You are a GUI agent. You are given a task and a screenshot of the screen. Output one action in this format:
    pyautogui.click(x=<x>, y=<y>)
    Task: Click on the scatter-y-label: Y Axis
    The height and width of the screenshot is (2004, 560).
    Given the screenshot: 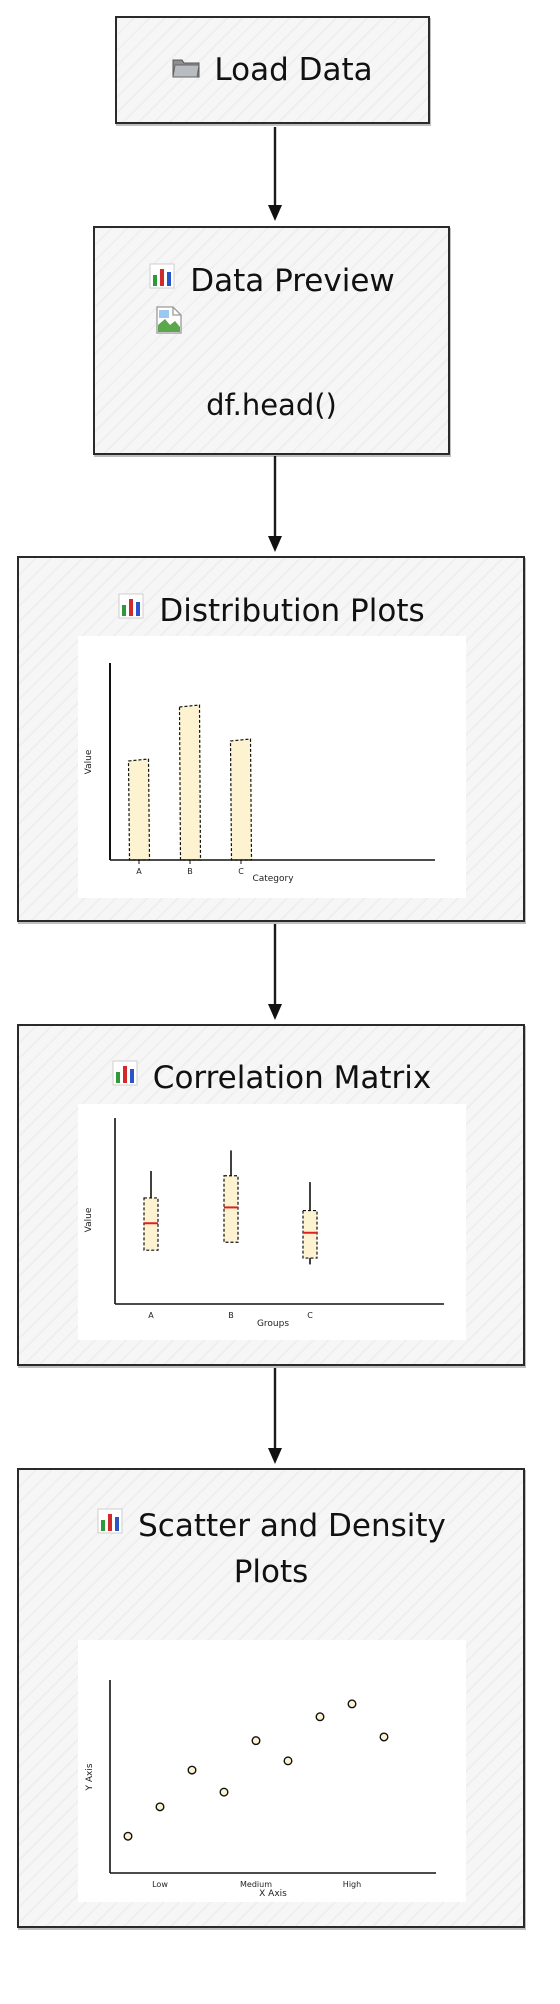 What is the action you would take?
    pyautogui.click(x=90, y=1777)
    